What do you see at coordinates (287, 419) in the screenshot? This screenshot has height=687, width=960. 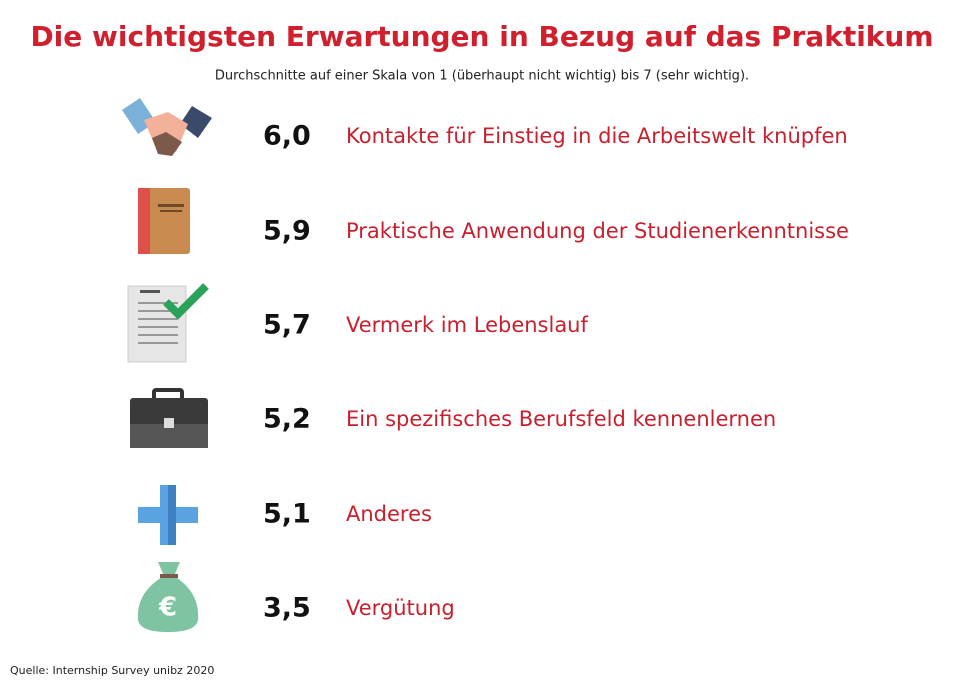 I see `item-value: 5,2` at bounding box center [287, 419].